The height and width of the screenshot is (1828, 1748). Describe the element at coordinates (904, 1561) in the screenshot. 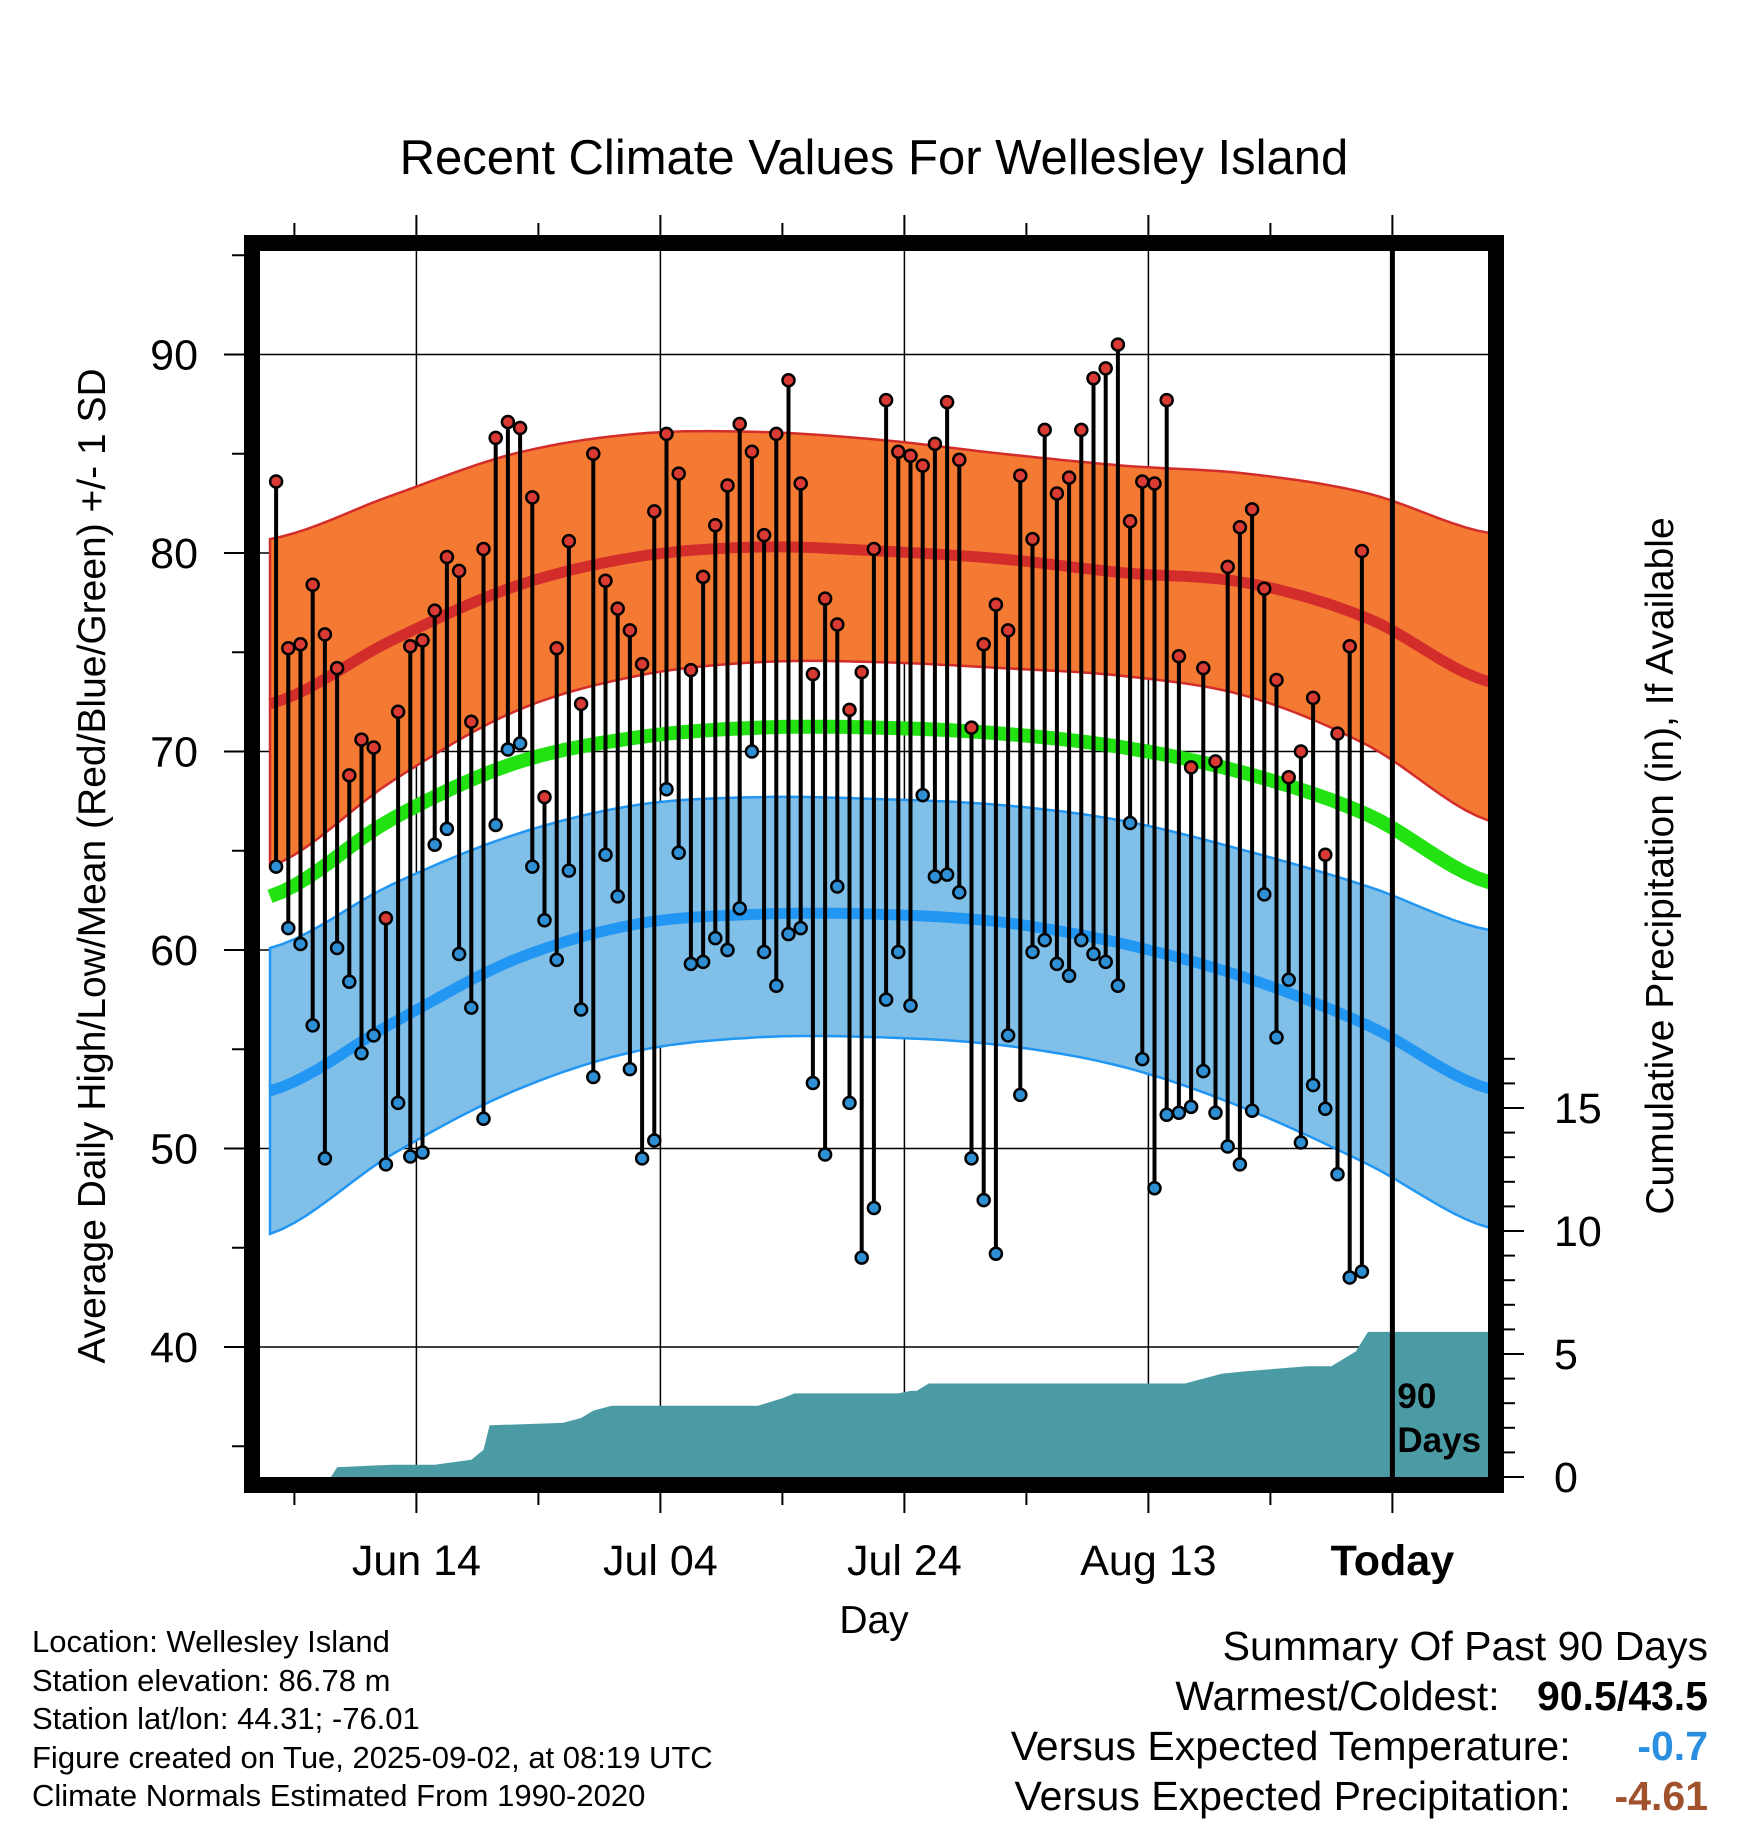

I see `x-tick-label: Jul 24` at that location.